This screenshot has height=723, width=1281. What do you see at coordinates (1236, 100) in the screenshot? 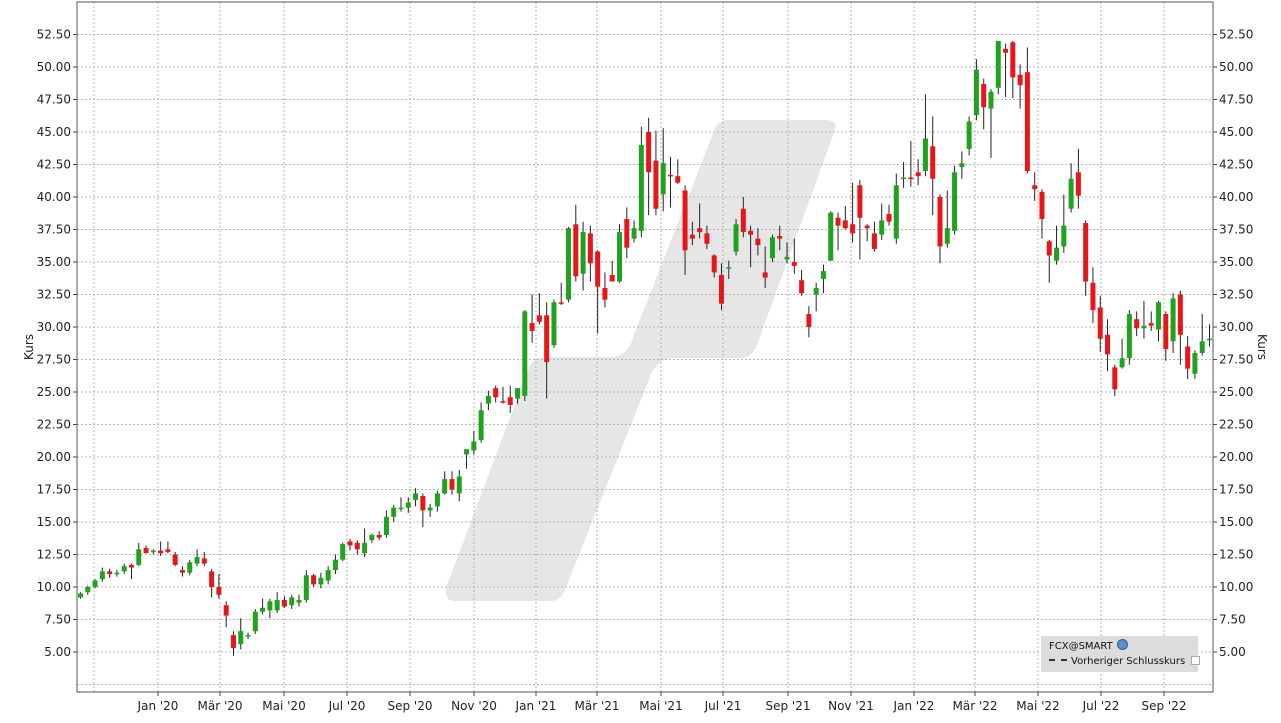
I see `y-tick-label-right: 47.50` at bounding box center [1236, 100].